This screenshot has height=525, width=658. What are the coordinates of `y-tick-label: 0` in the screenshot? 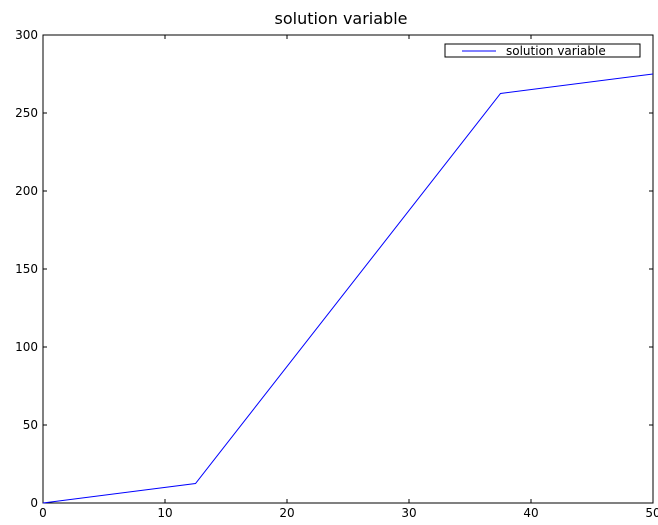 It's located at (34, 503).